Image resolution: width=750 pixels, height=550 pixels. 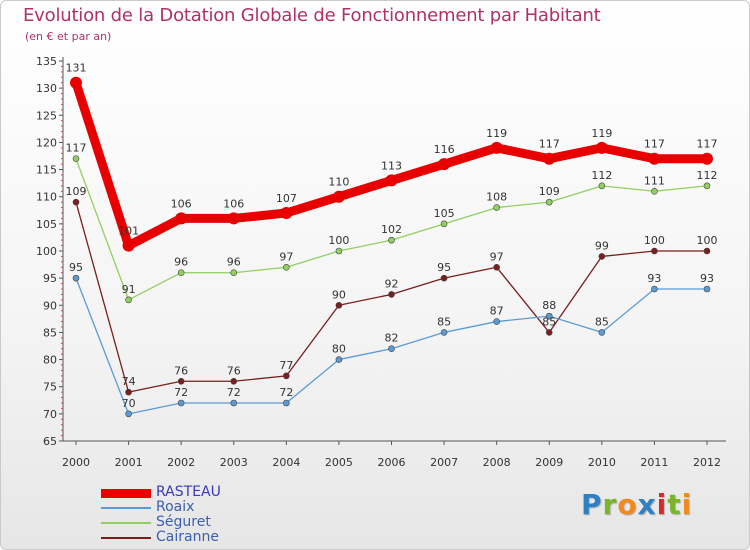 What do you see at coordinates (183, 522) in the screenshot?
I see `legend-label: Séguret` at bounding box center [183, 522].